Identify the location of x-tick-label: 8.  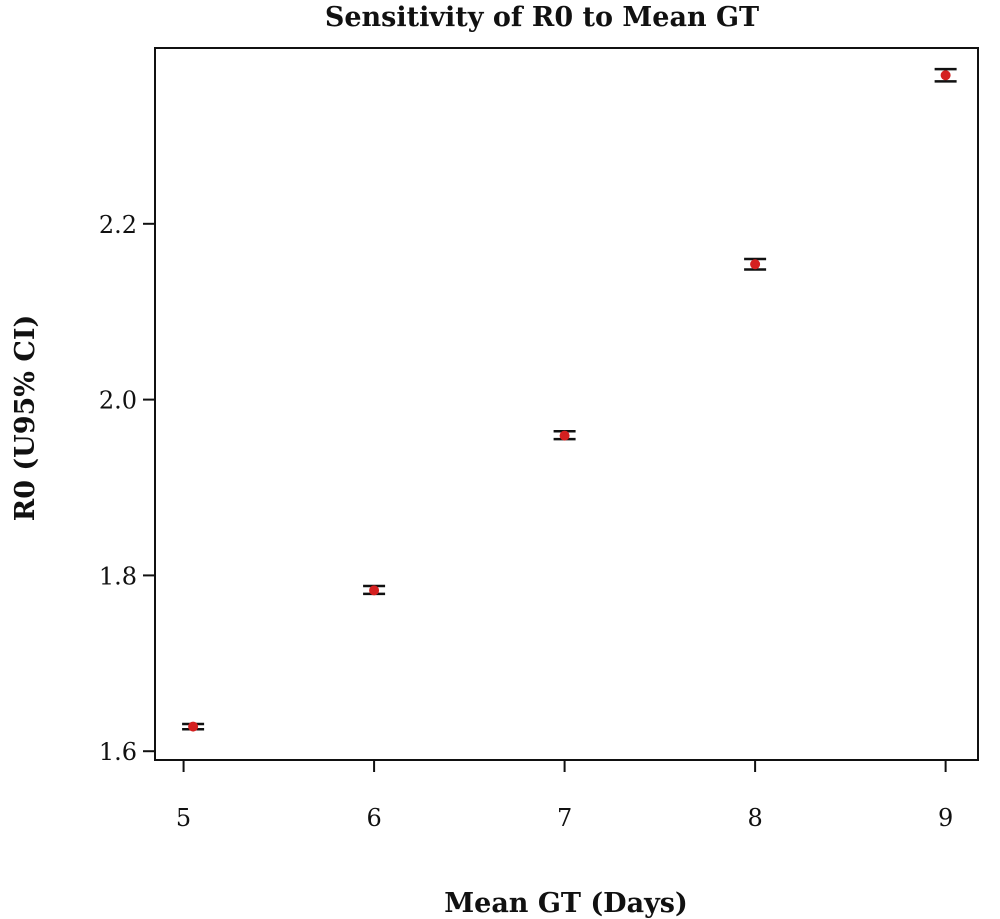
(754, 818).